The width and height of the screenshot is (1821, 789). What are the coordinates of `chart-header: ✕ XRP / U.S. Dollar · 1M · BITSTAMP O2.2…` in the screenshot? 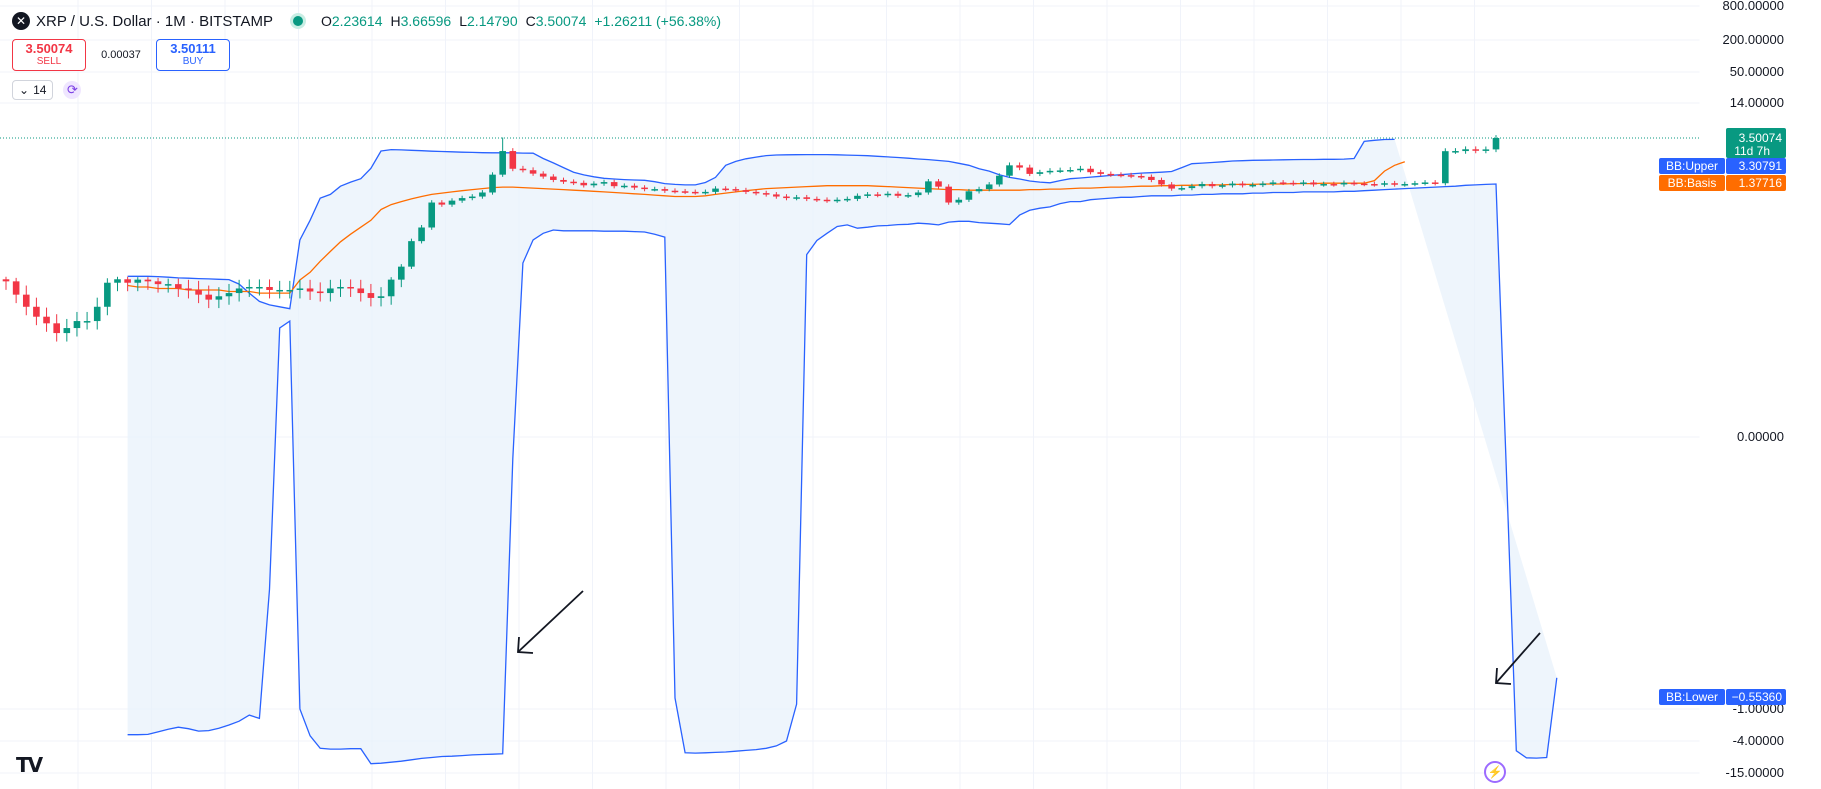 It's located at (366, 21).